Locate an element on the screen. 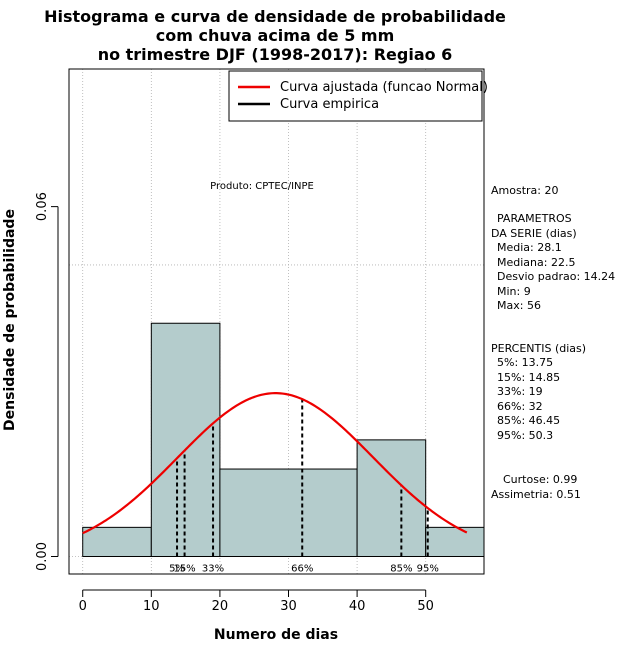  legend-empirical-label: Curva empirica is located at coordinates (329, 104).